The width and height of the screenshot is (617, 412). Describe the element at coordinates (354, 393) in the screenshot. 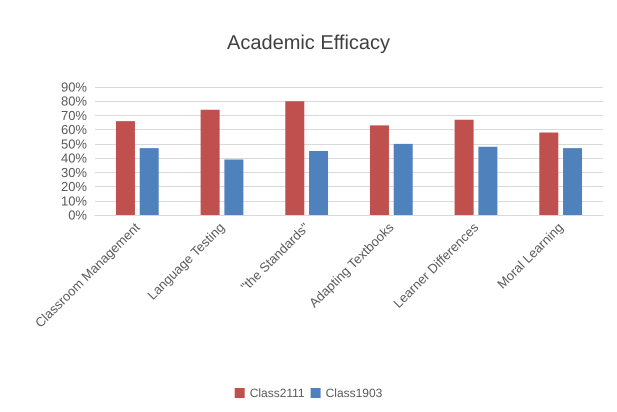

I see `legend-label: Class1903` at that location.